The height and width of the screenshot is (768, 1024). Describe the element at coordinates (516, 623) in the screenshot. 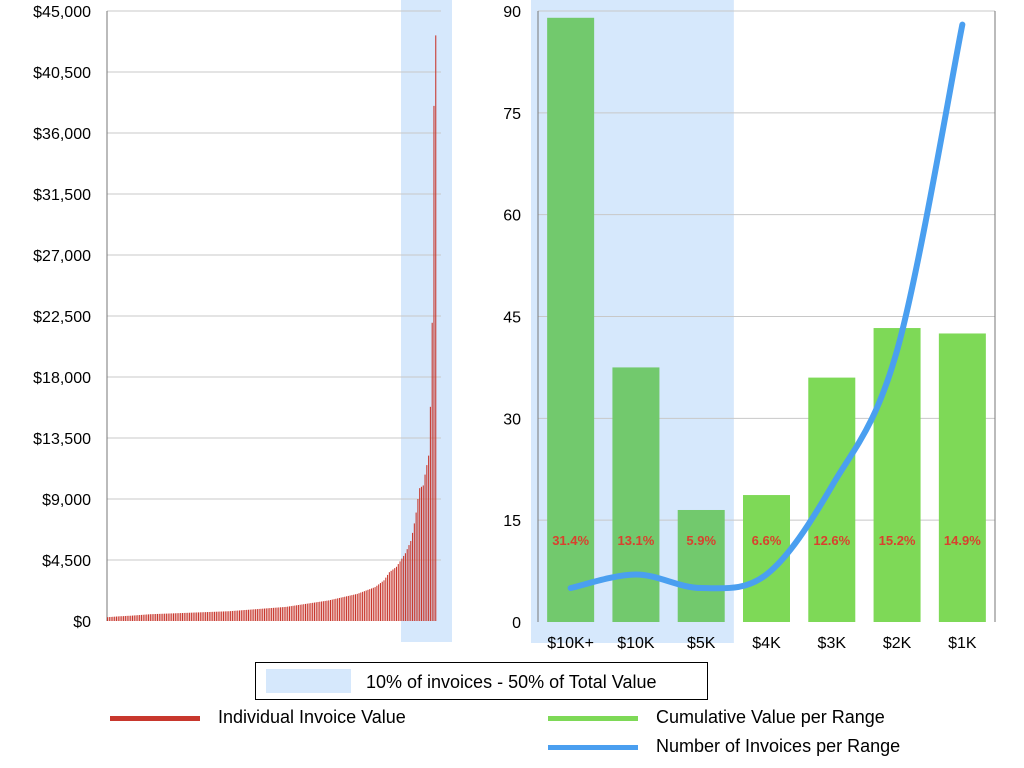

I see `y-tick-label: 0` at that location.